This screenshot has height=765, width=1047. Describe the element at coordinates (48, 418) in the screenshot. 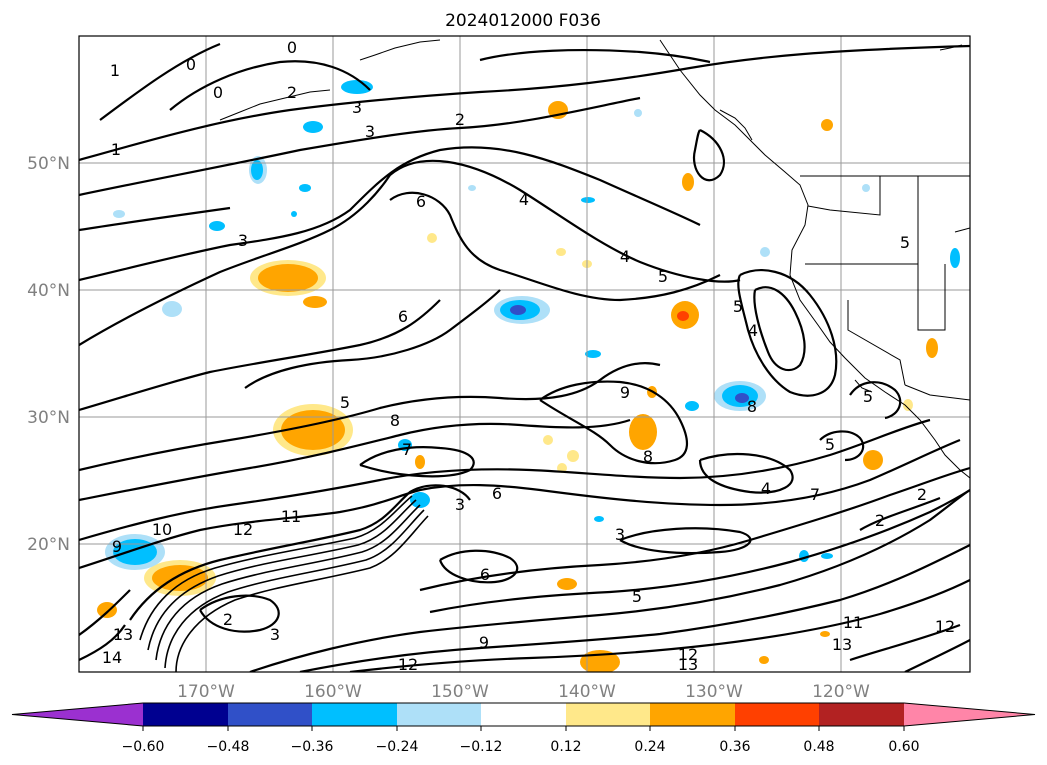

I see `lat-label: 30°N` at that location.